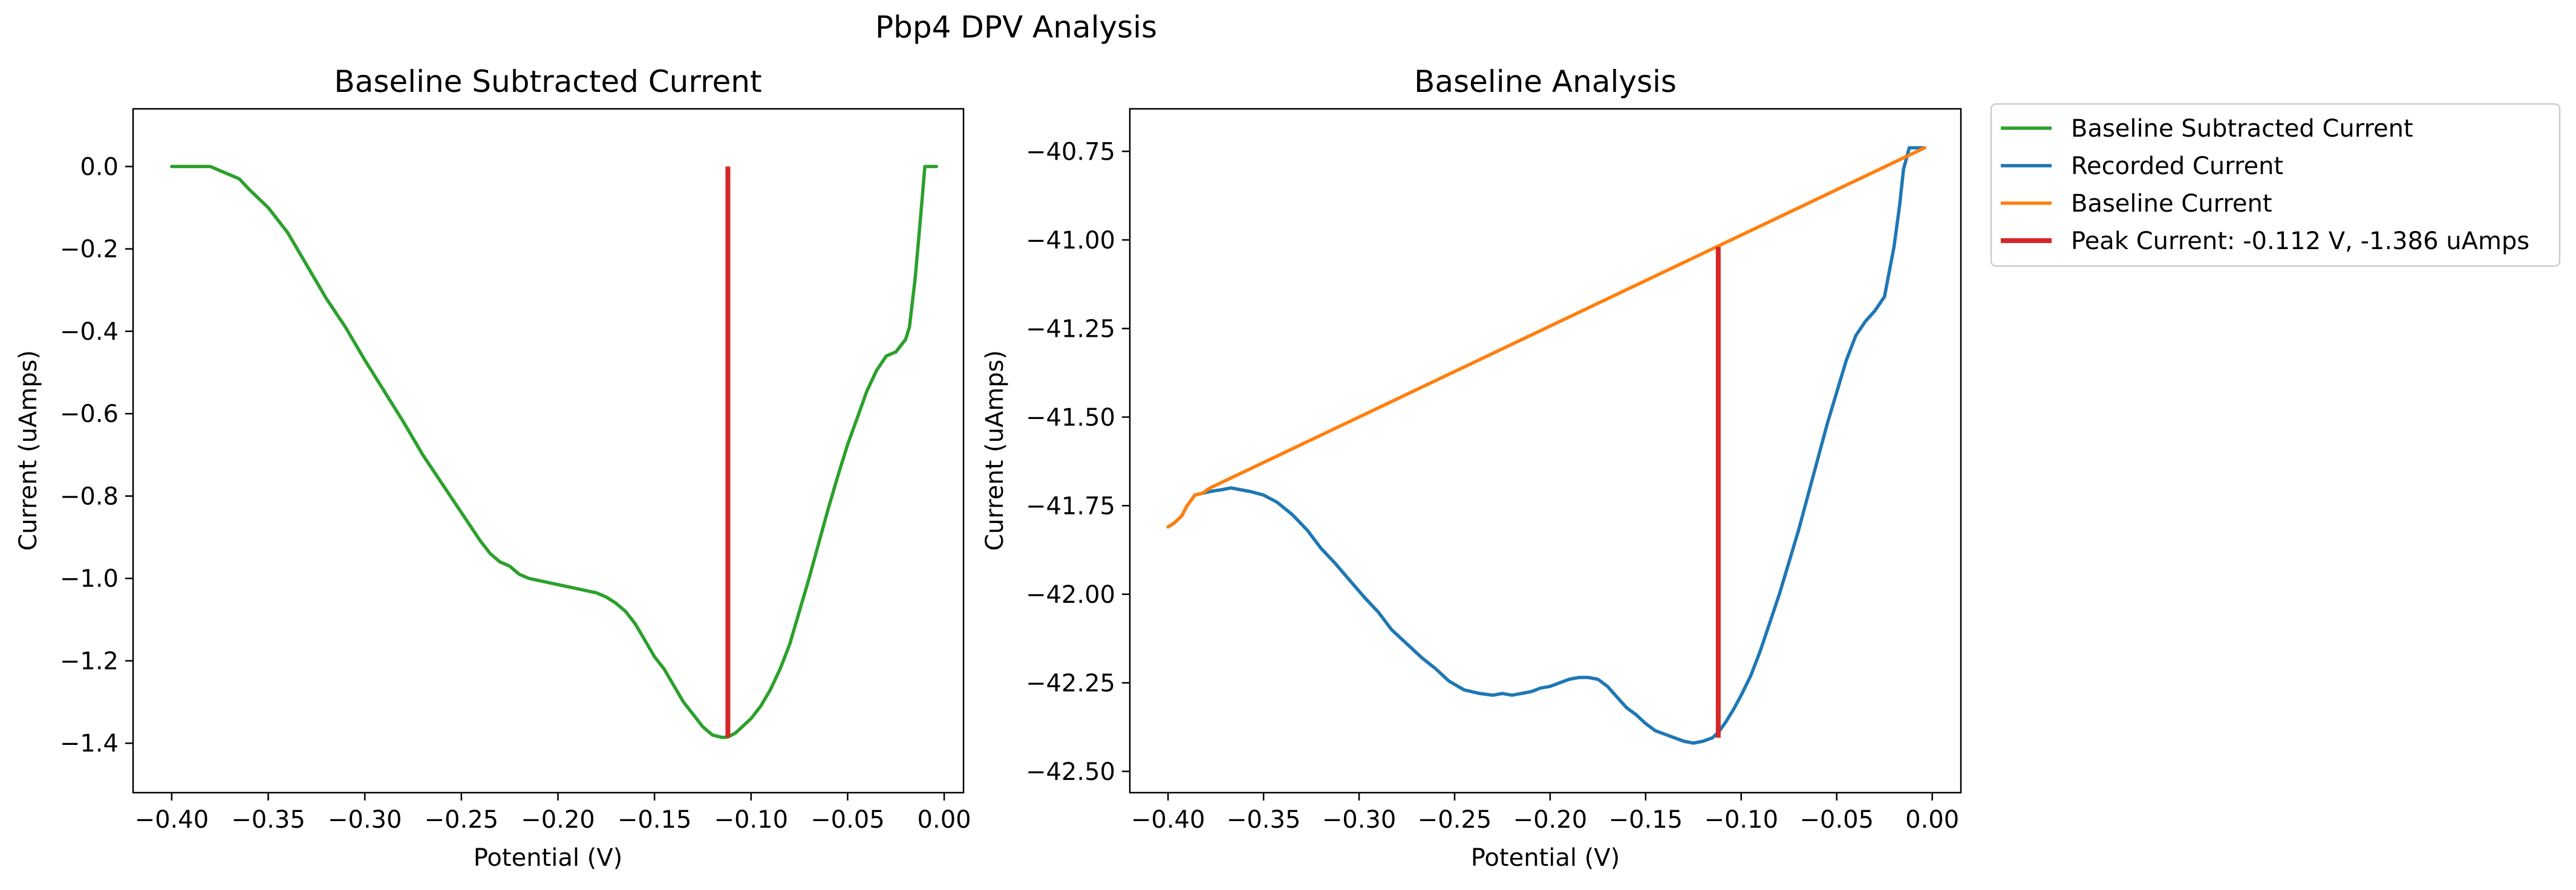 The height and width of the screenshot is (890, 2576). What do you see at coordinates (1070, 683) in the screenshot?
I see `y-tick-label: −42.25` at bounding box center [1070, 683].